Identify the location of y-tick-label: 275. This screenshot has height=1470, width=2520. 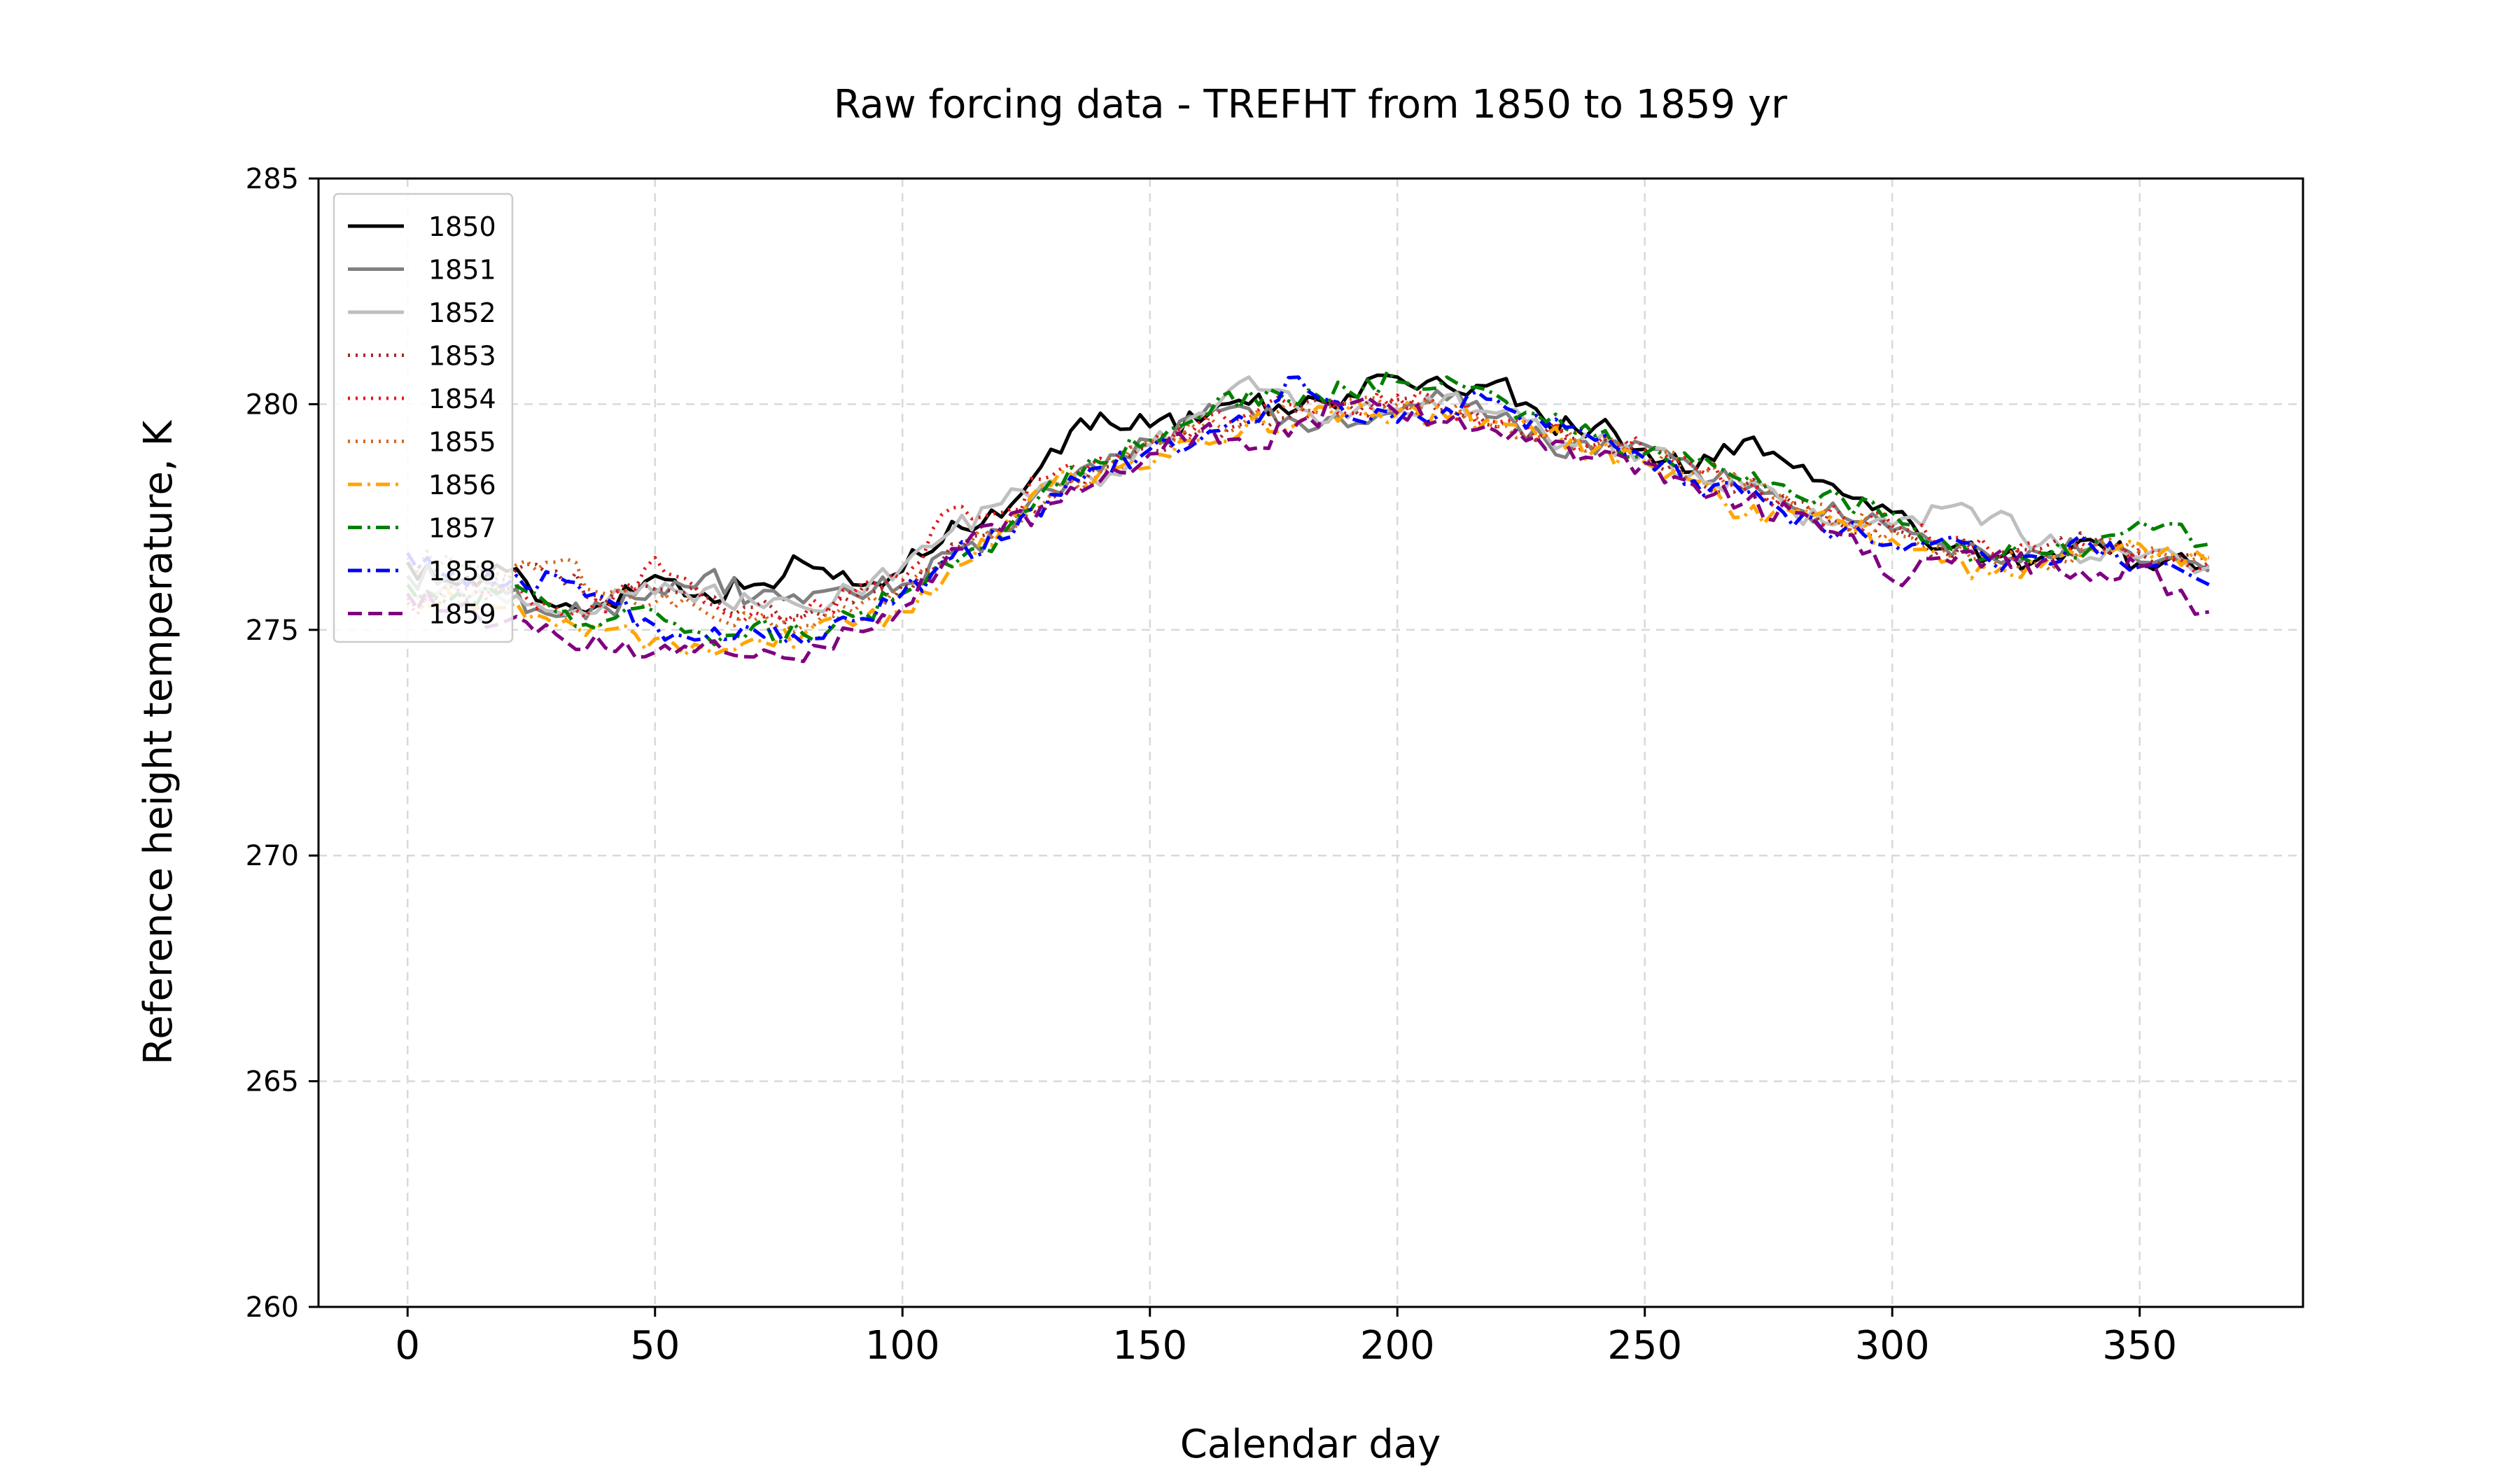
(272, 631).